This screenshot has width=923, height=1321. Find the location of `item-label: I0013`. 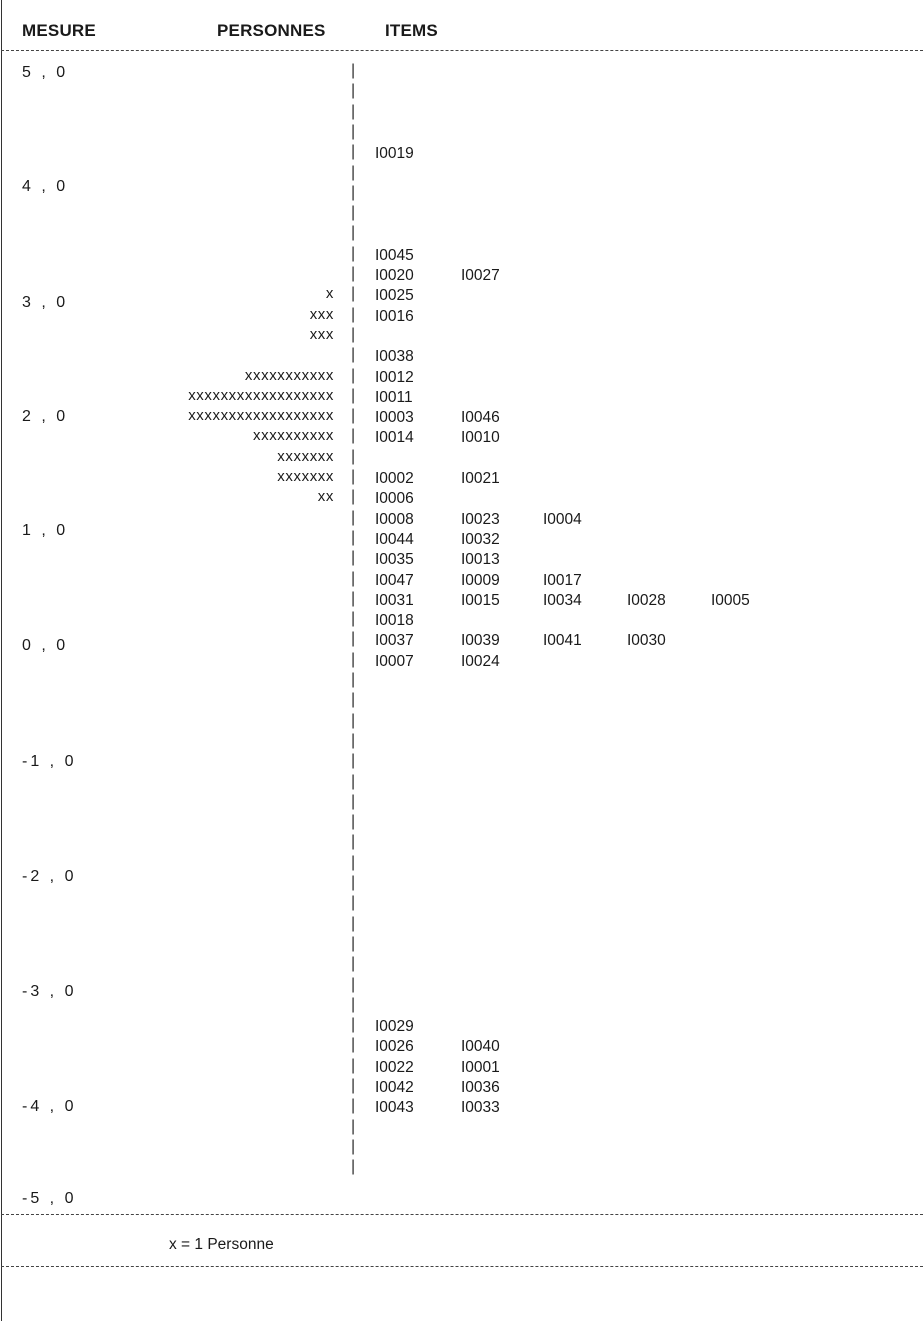

item-label: I0013 is located at coordinates (480, 560).